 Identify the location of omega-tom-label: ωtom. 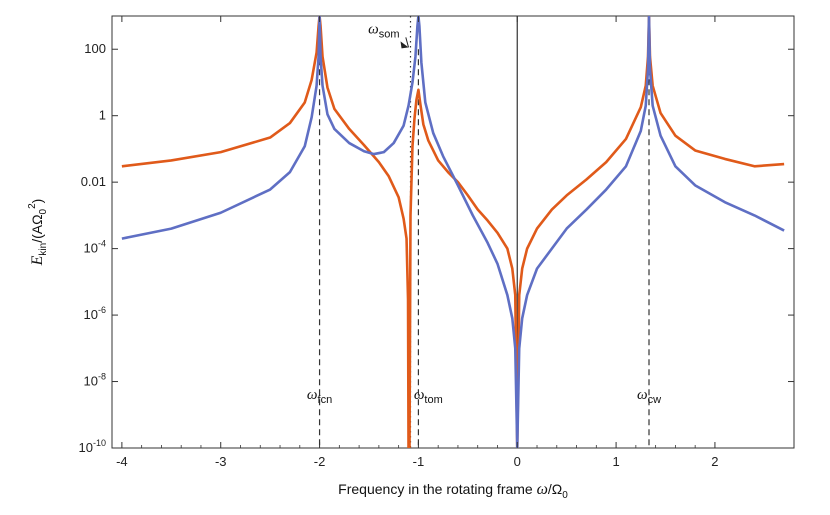
(428, 396).